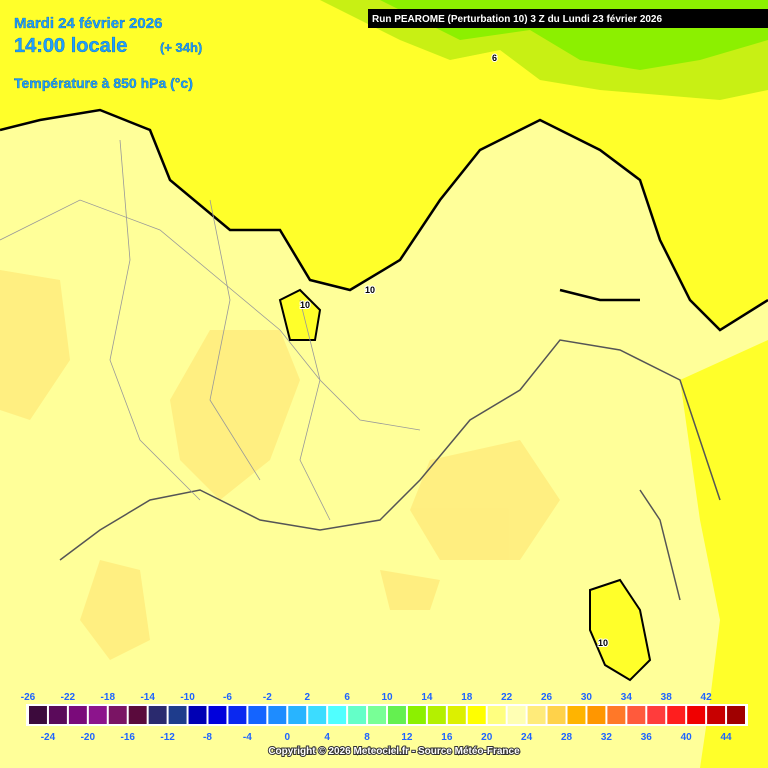 Image resolution: width=768 pixels, height=768 pixels. What do you see at coordinates (387, 697) in the screenshot?
I see `legend-label: 10` at bounding box center [387, 697].